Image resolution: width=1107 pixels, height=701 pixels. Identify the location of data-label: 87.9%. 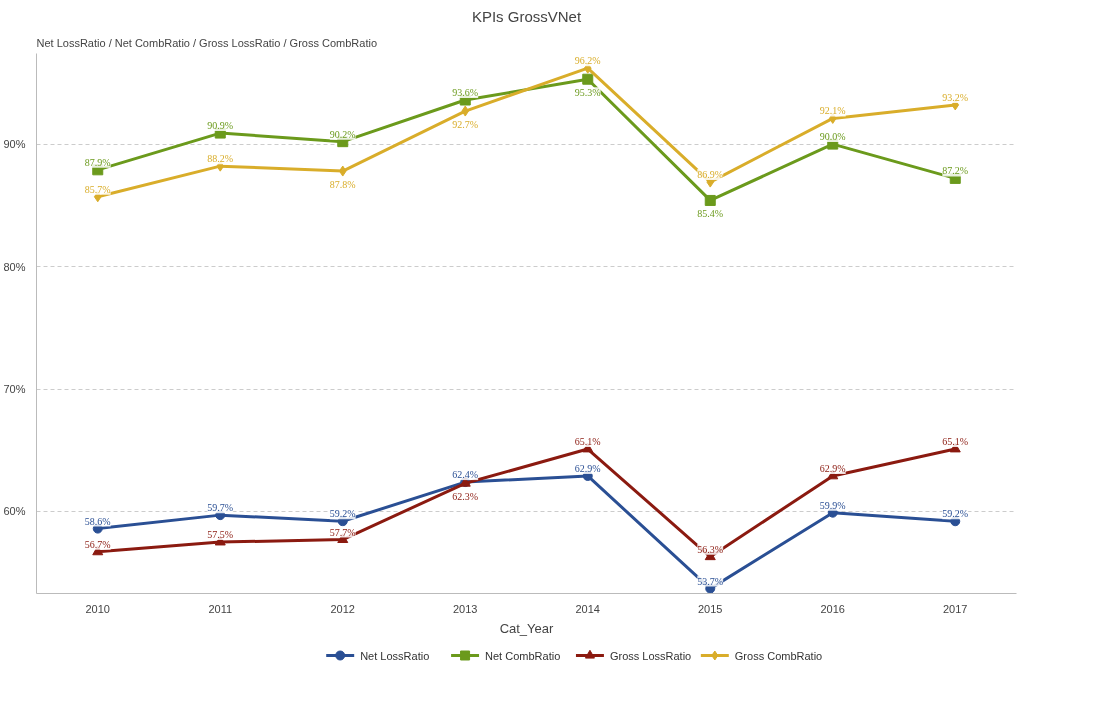
(97, 162).